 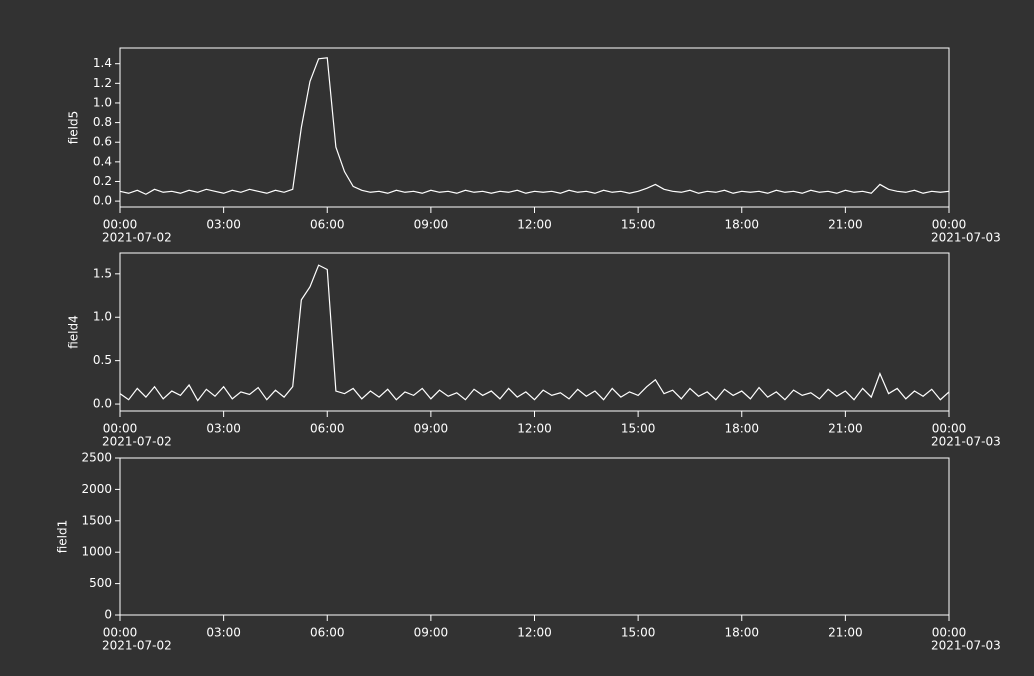 I want to click on y-tick-label: 2000, so click(x=96, y=489).